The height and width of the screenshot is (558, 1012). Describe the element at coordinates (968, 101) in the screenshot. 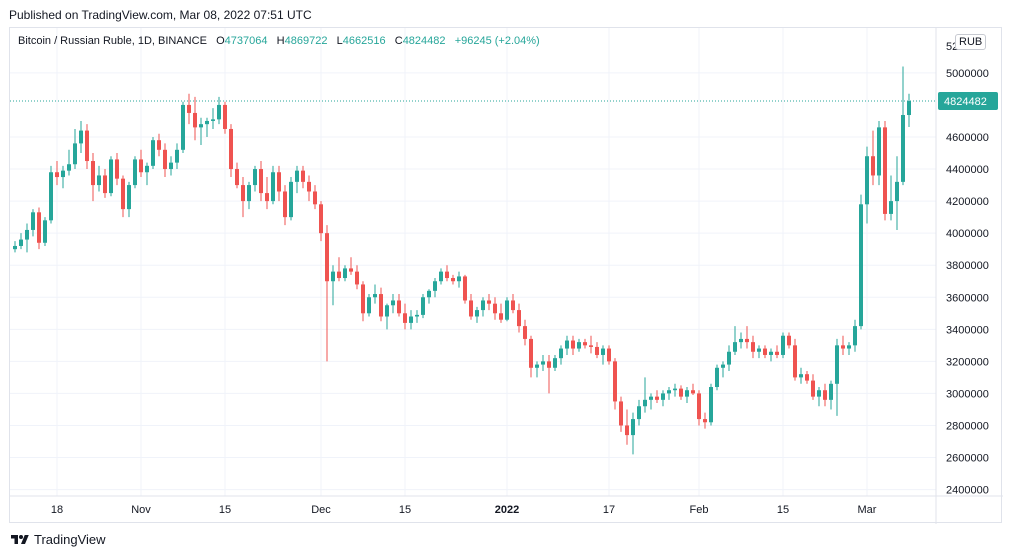

I see `last-price-badge: 4824482` at that location.